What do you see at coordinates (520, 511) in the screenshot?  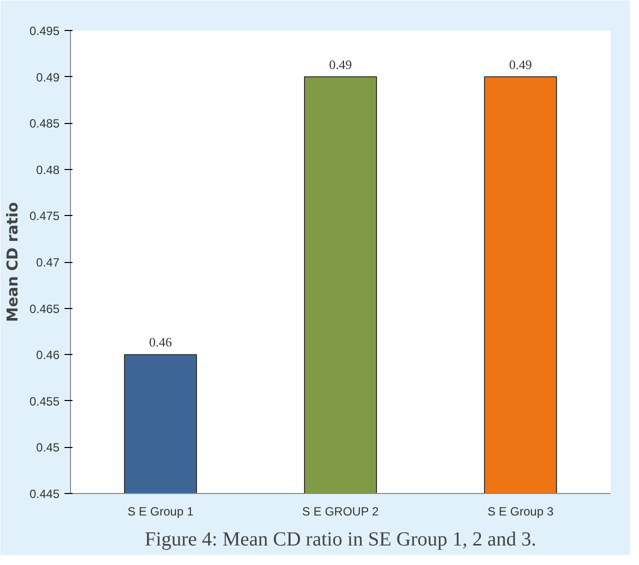 I see `x-tick-label: S E Group 3` at bounding box center [520, 511].